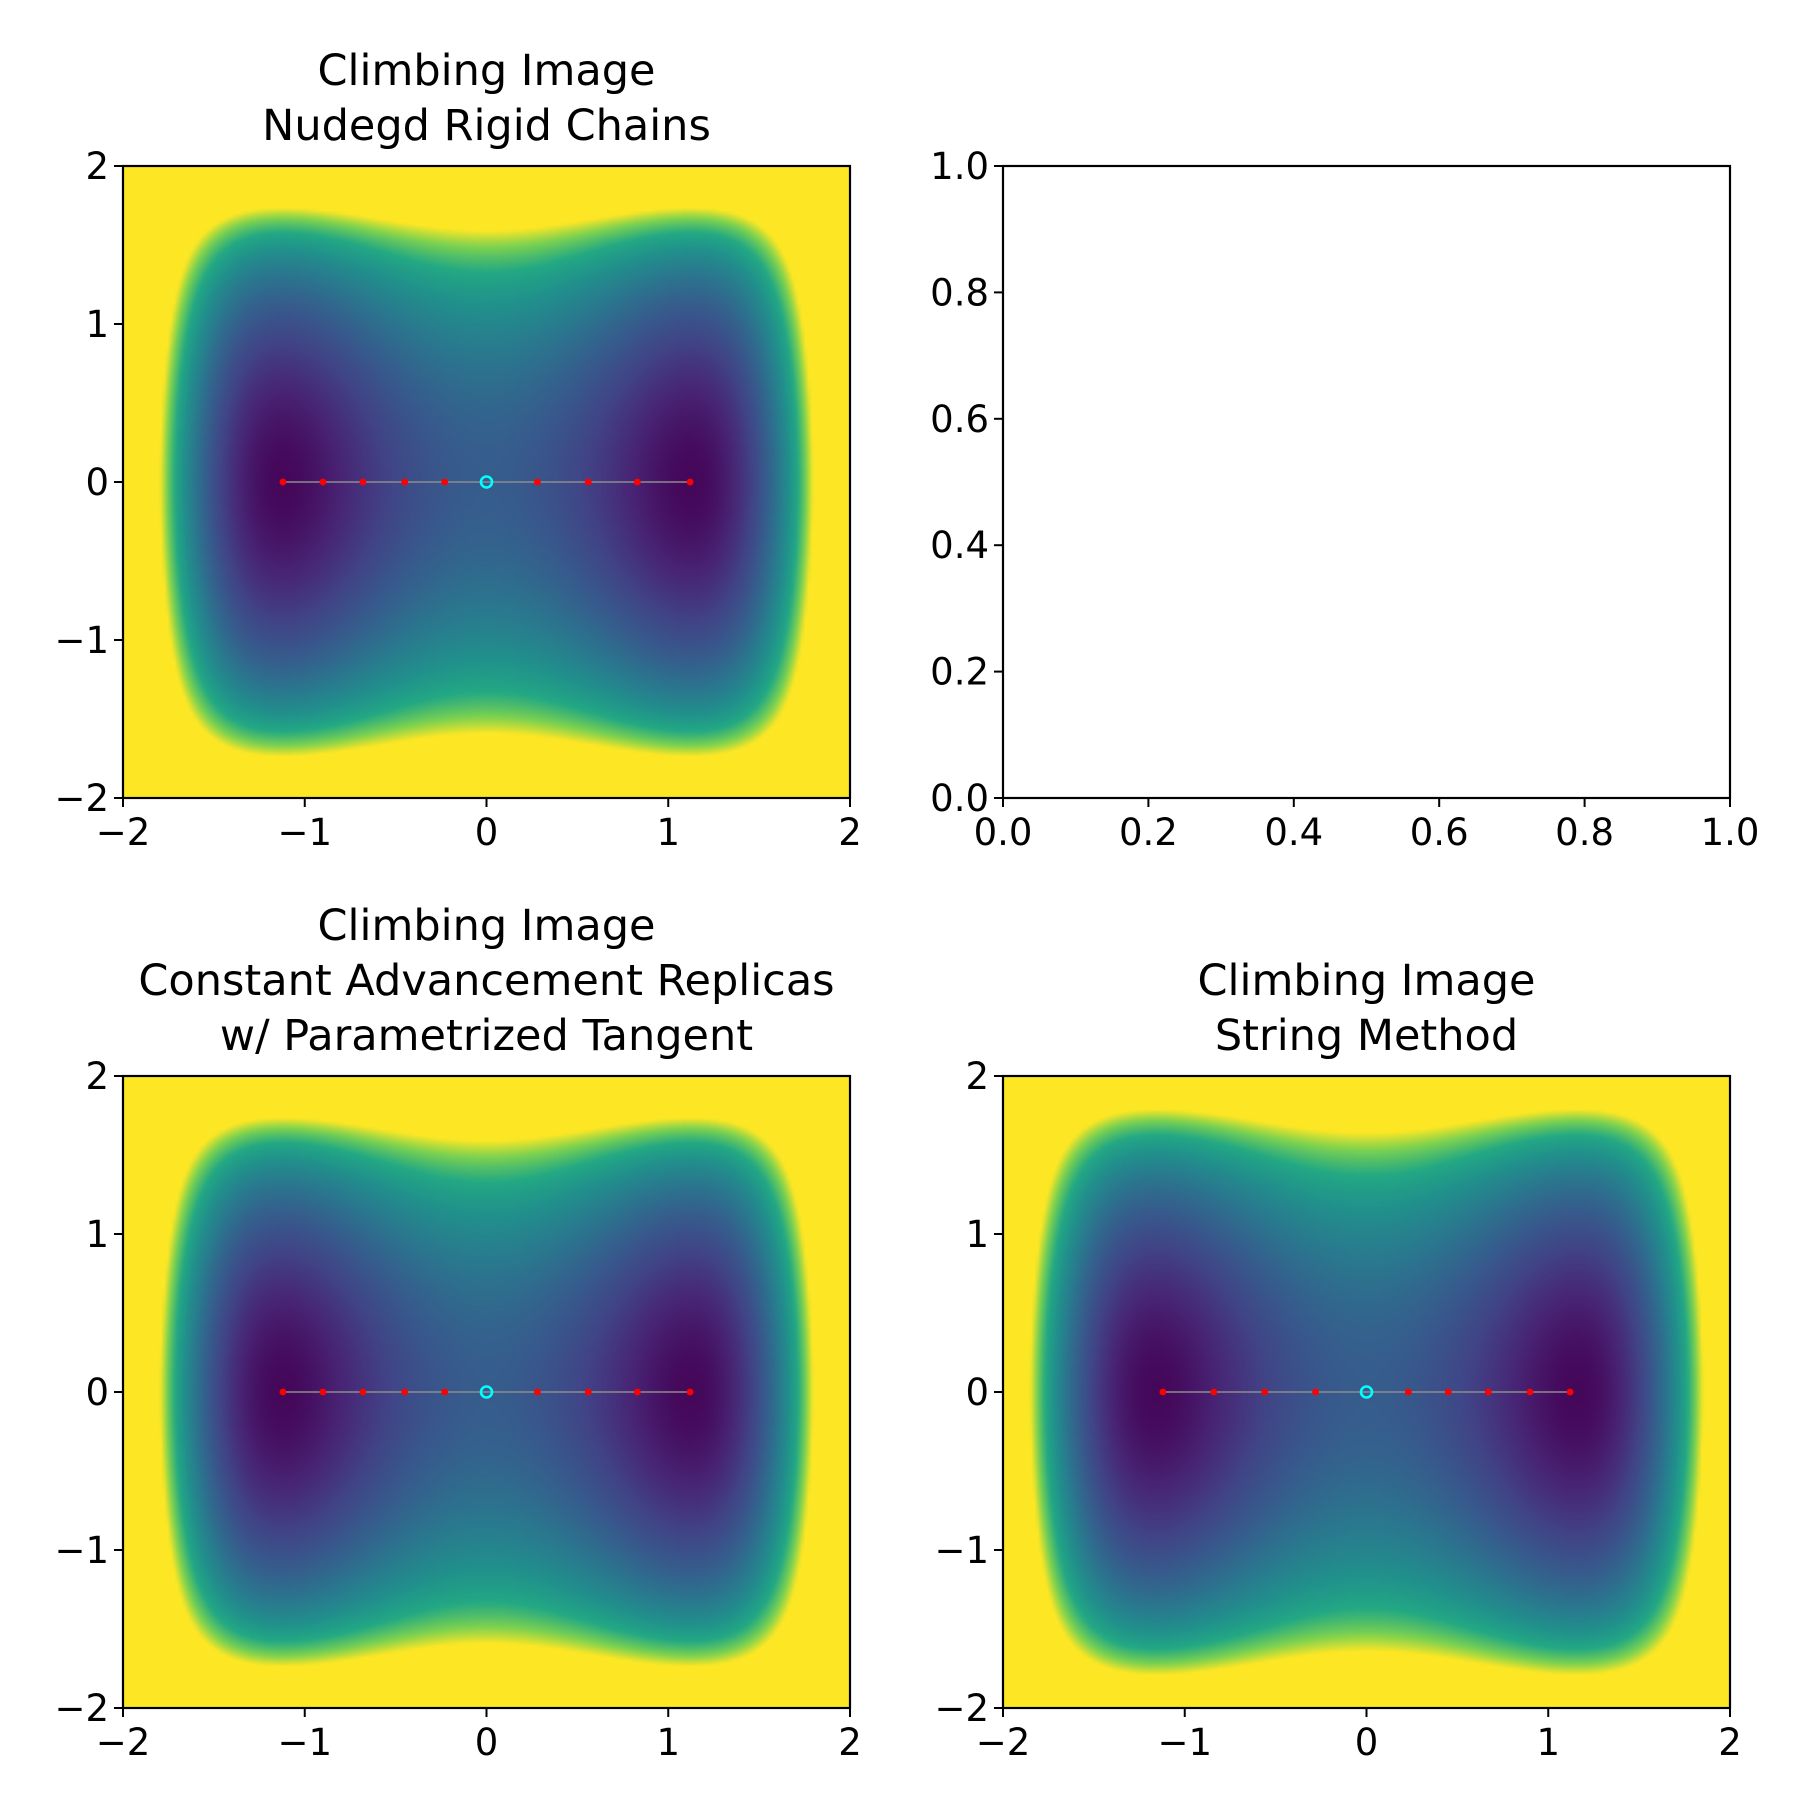 Image resolution: width=1800 pixels, height=1800 pixels. I want to click on y-tick-label: 0.6, so click(959, 419).